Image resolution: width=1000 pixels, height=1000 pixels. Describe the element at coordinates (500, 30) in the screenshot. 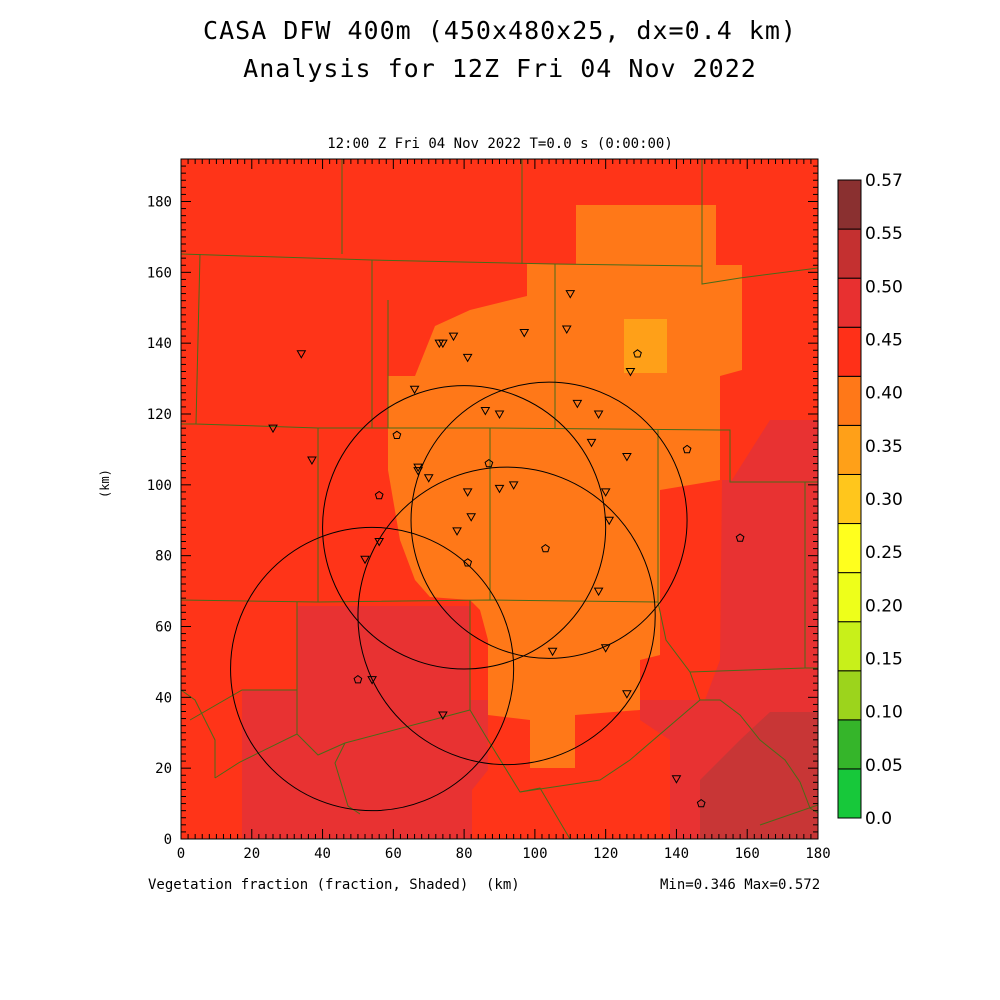

I see `chart-title: CASA DFW 400m (450x480x25, dx=0.4 km)` at that location.